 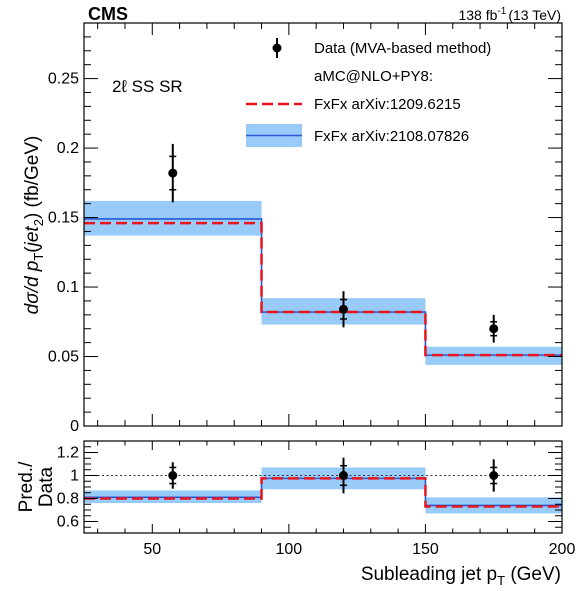 I want to click on y-tick-label: 0.8, so click(x=68, y=499).